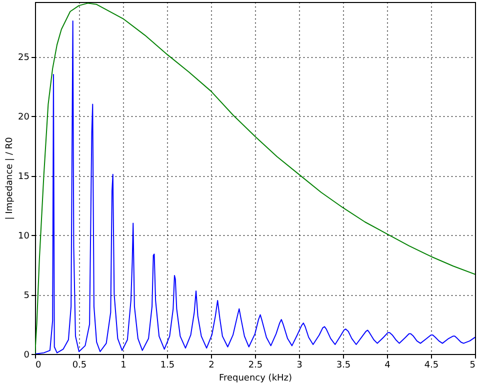 The height and width of the screenshot is (384, 480). What do you see at coordinates (27, 296) in the screenshot?
I see `y-tick-label: 5` at bounding box center [27, 296].